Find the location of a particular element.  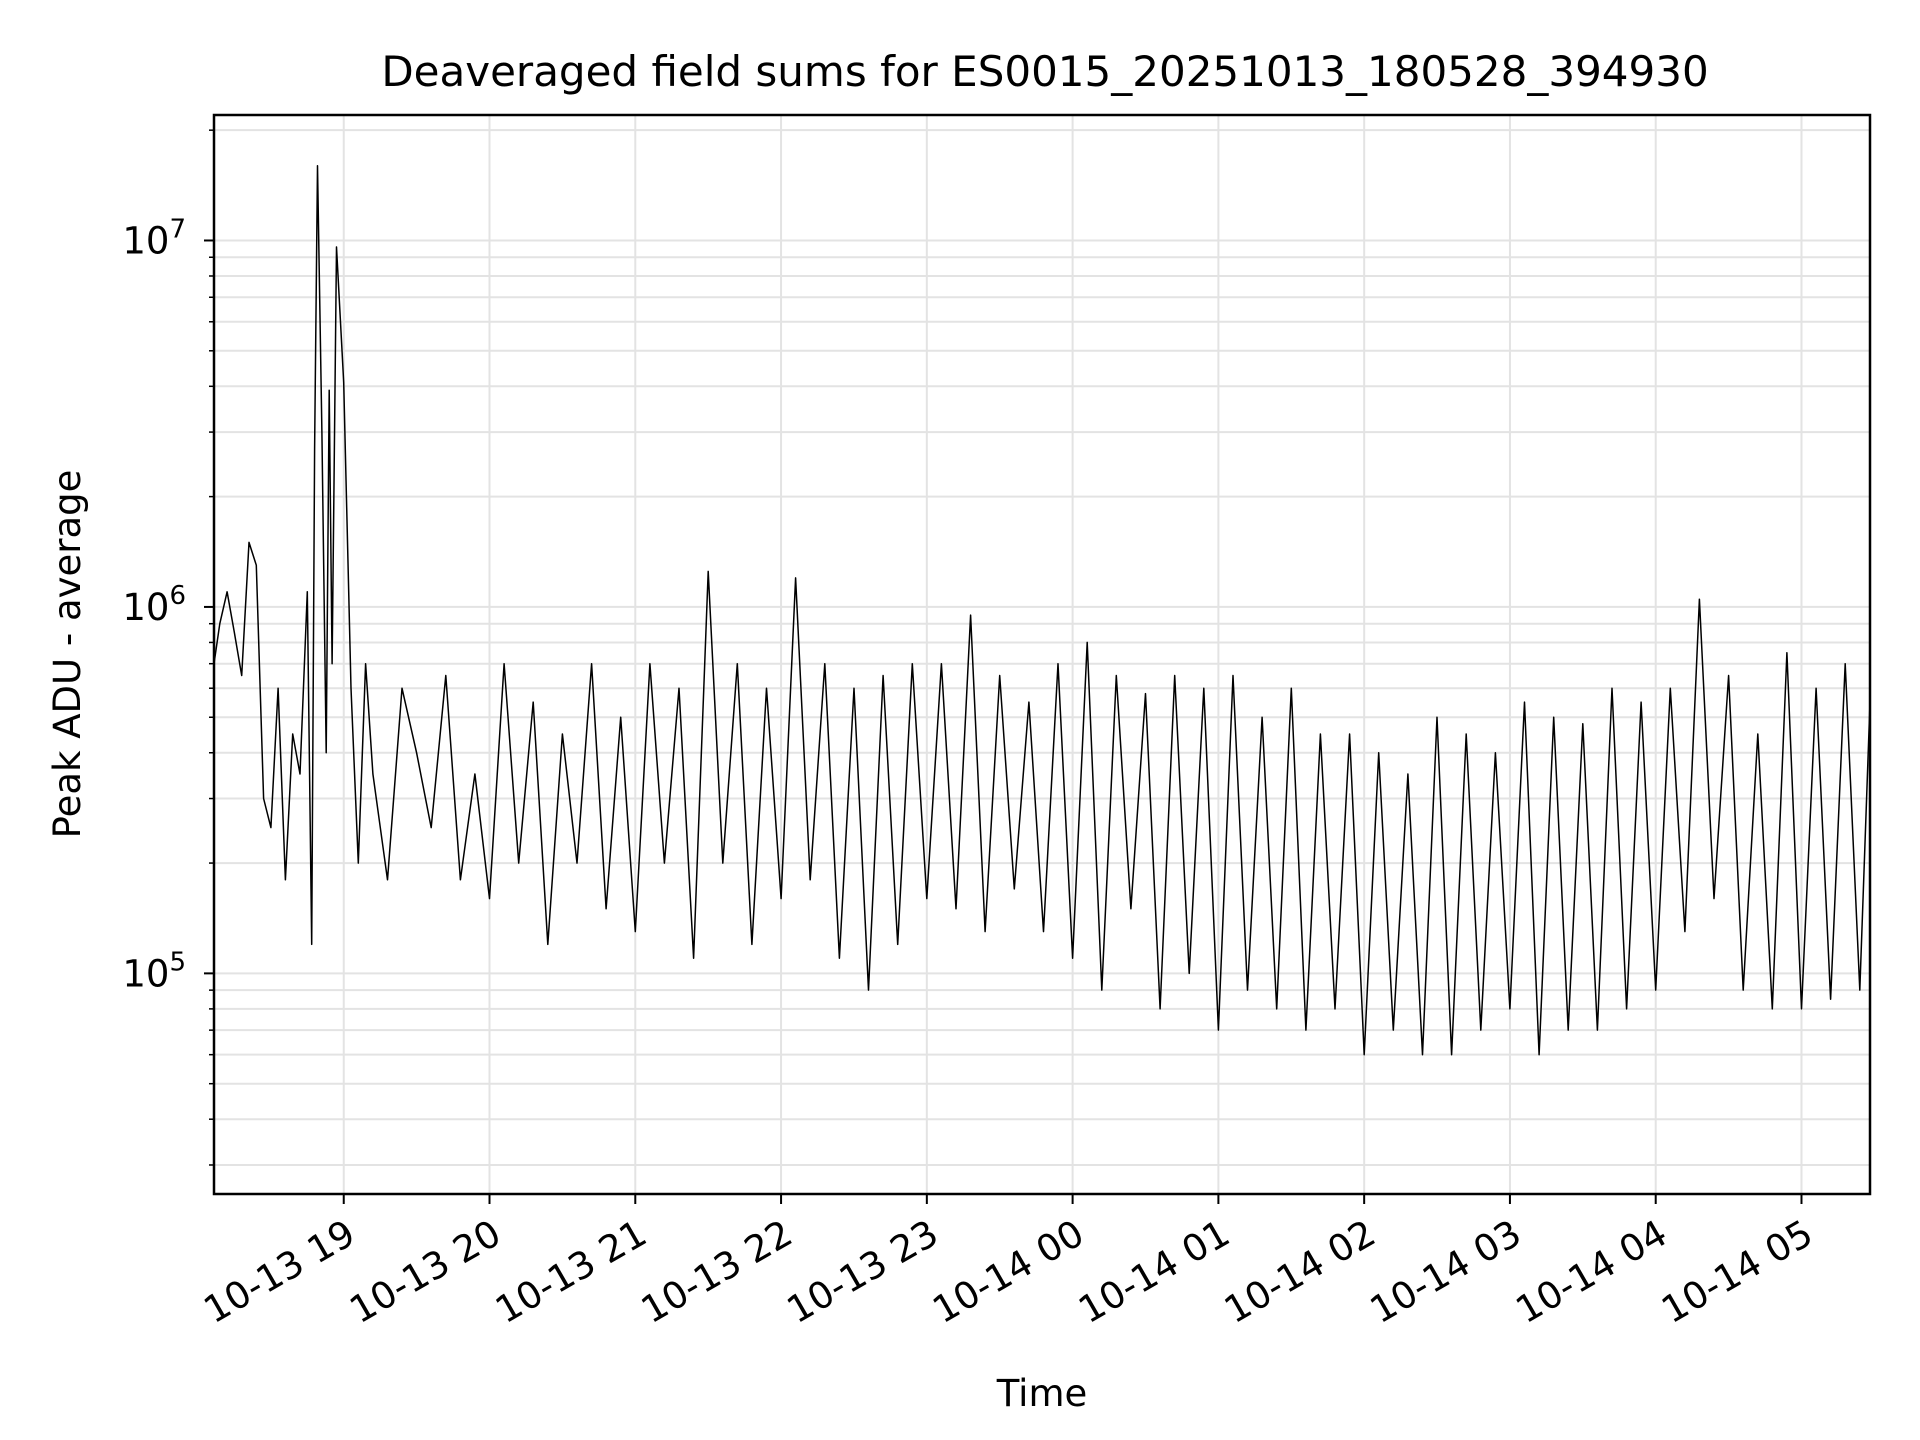

y-tick-label: 10⁵ is located at coordinates (154, 971).